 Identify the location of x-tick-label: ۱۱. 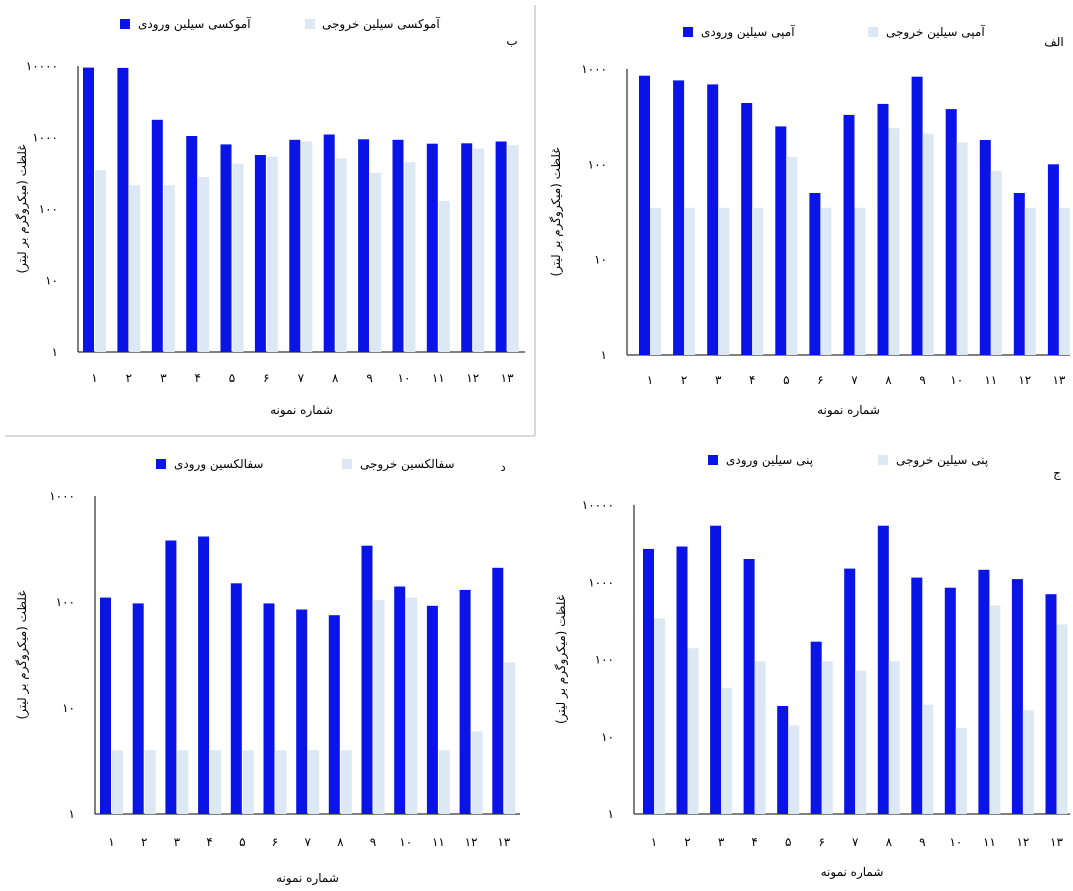
(438, 842).